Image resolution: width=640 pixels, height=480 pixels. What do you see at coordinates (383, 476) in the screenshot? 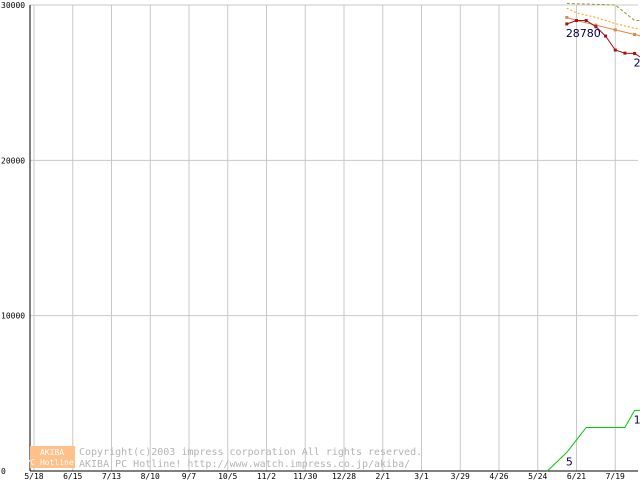
I see `x-tick-label: 2/1` at bounding box center [383, 476].